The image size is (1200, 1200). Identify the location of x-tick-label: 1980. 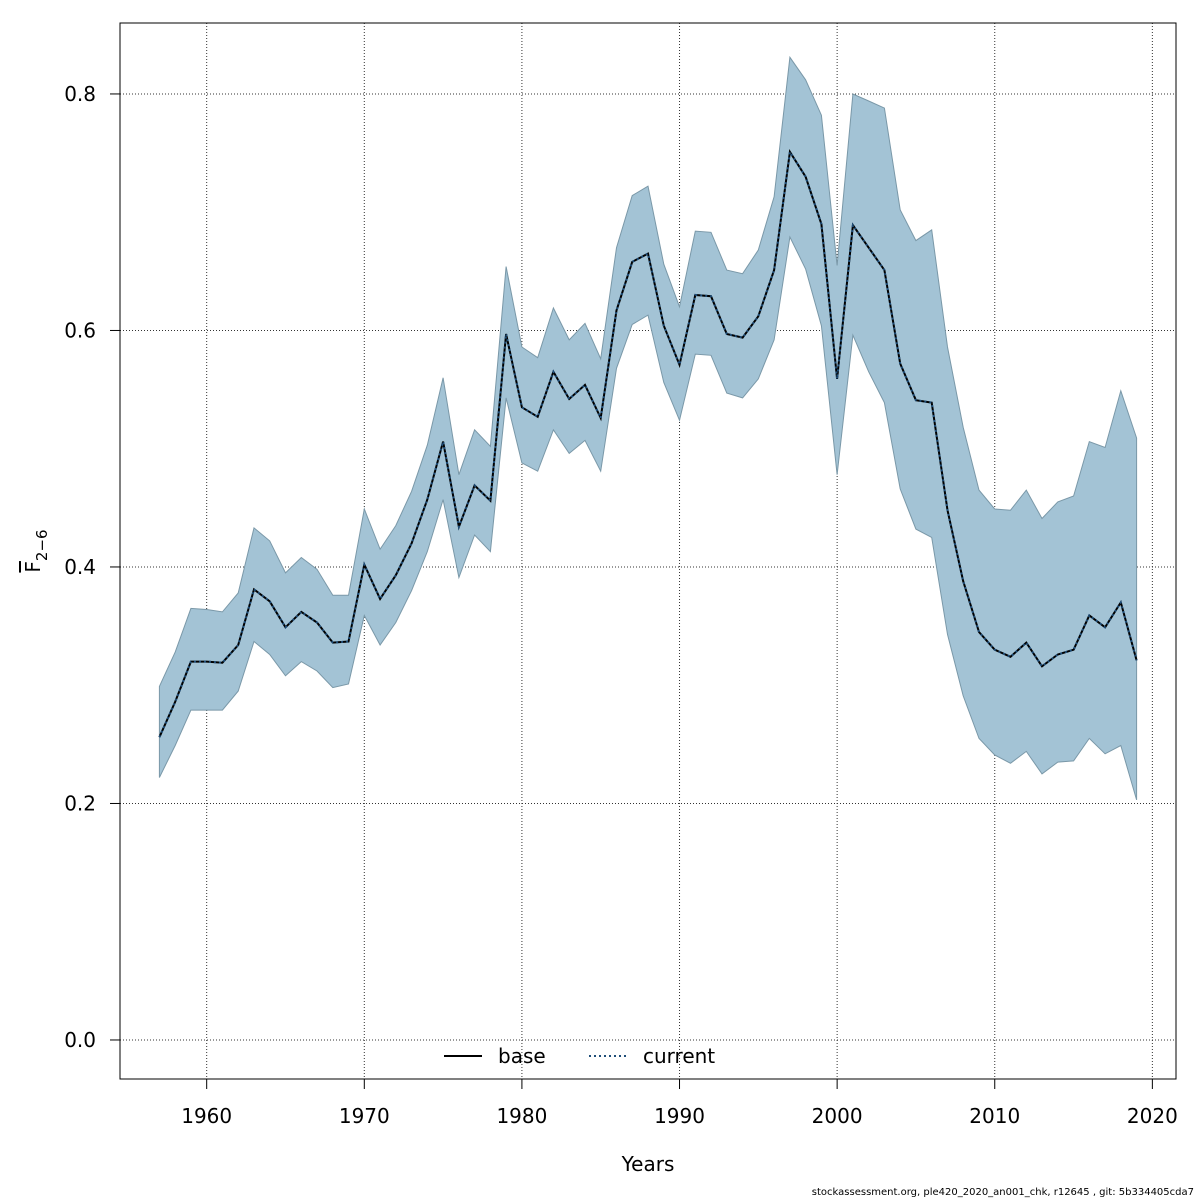
(521, 1116).